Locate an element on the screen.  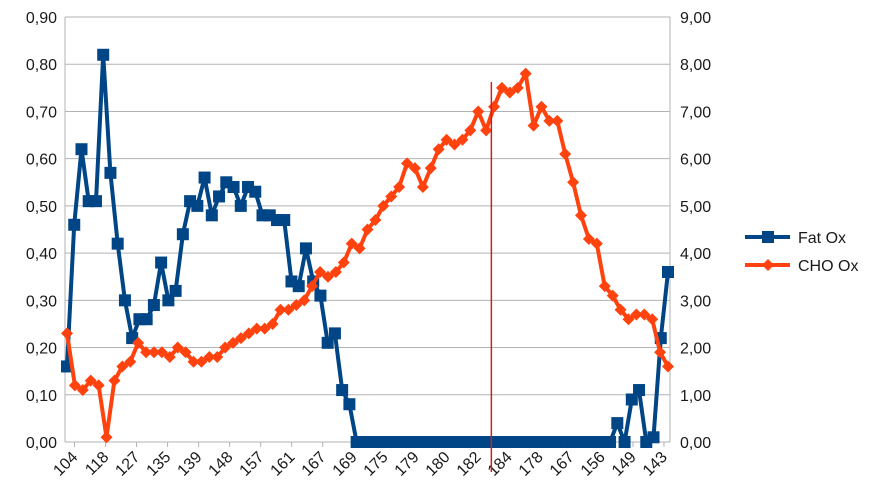
x-tick-label: 139 is located at coordinates (190, 464).